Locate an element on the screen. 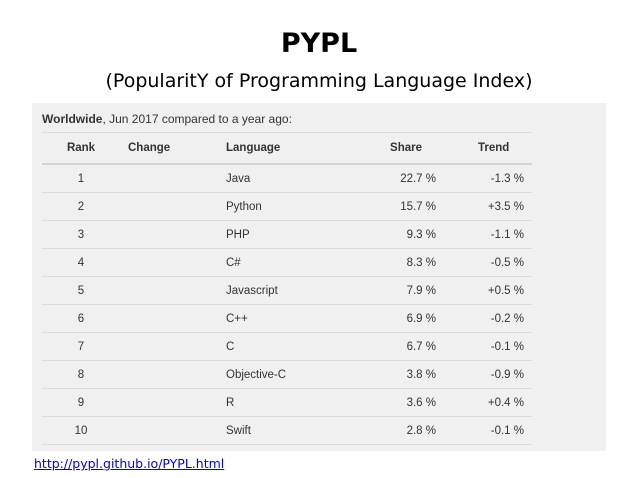  share-cell: 15.7 % is located at coordinates (395, 206).